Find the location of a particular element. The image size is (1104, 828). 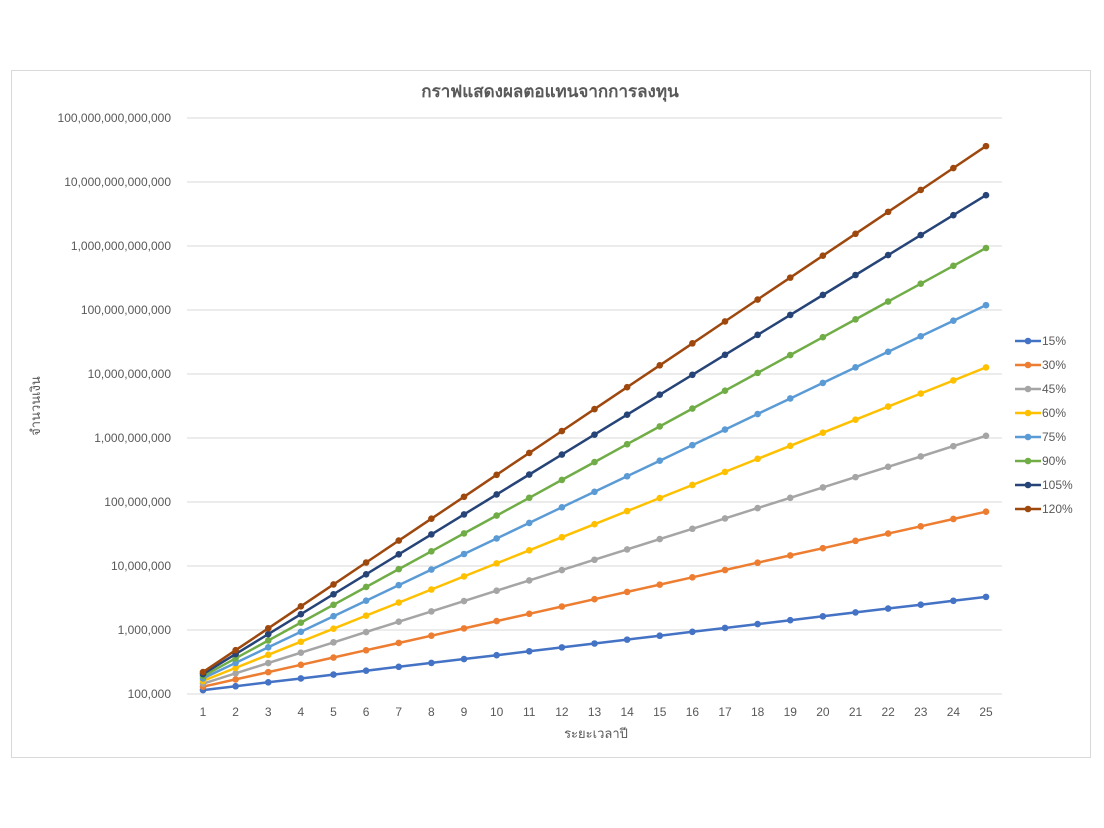

legend-item: 60% is located at coordinates (1040, 413).